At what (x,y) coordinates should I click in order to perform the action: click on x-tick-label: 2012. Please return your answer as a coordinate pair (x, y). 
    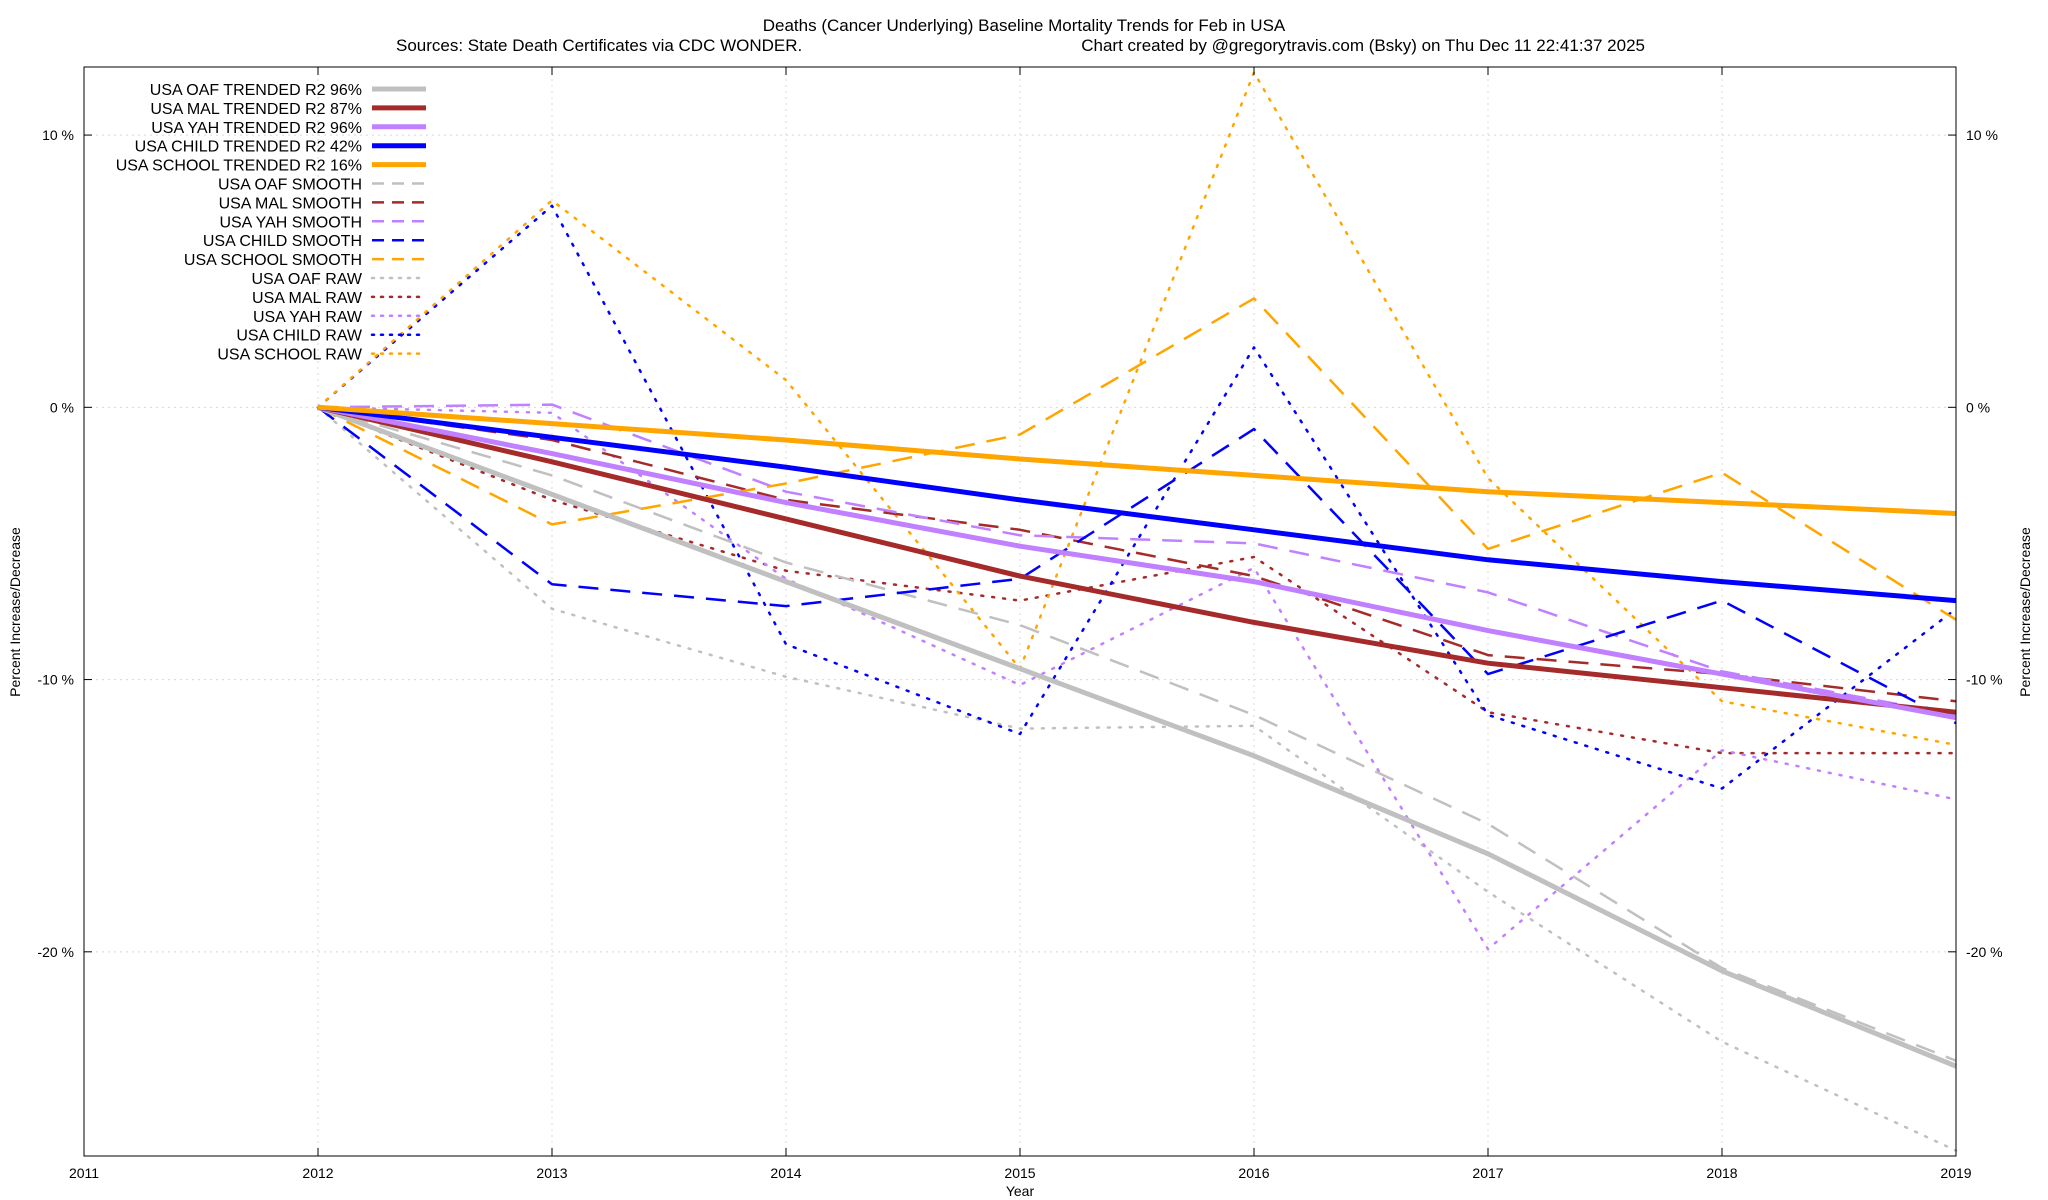
    Looking at the image, I should click on (317, 1173).